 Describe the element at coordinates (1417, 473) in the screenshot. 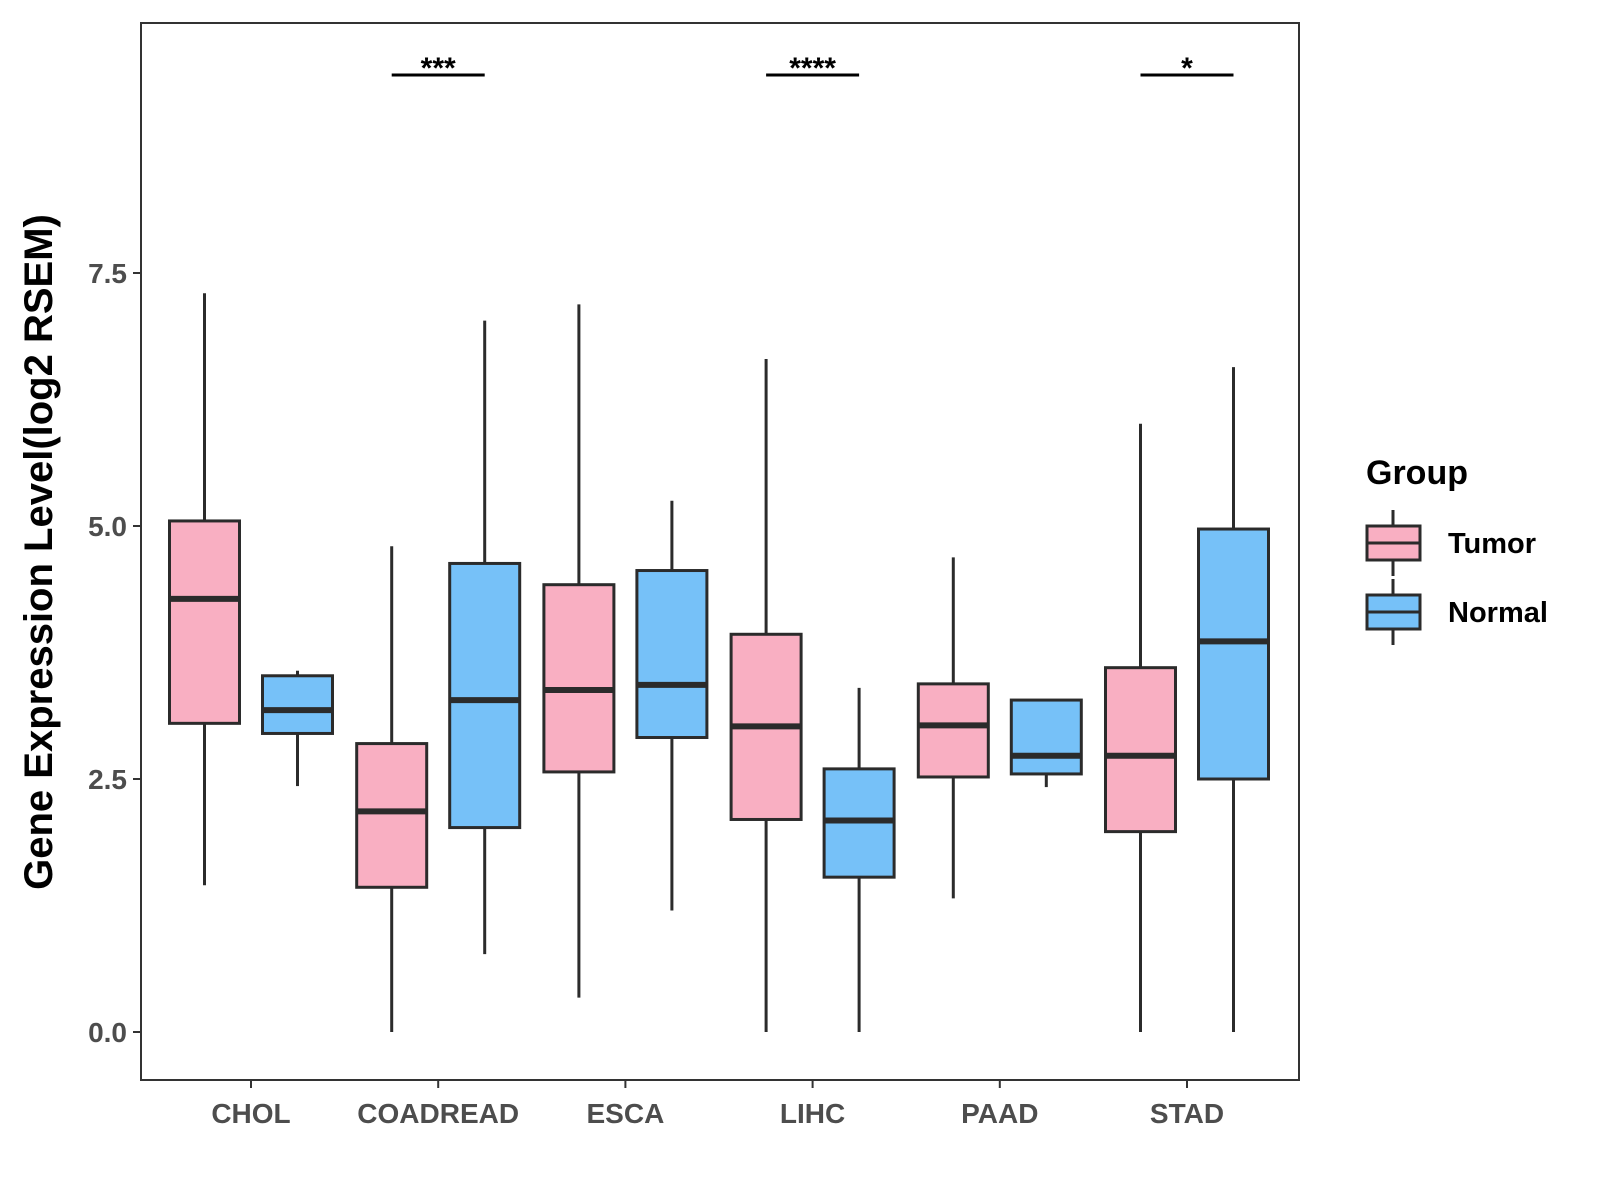

I see `legend-title: Group` at that location.